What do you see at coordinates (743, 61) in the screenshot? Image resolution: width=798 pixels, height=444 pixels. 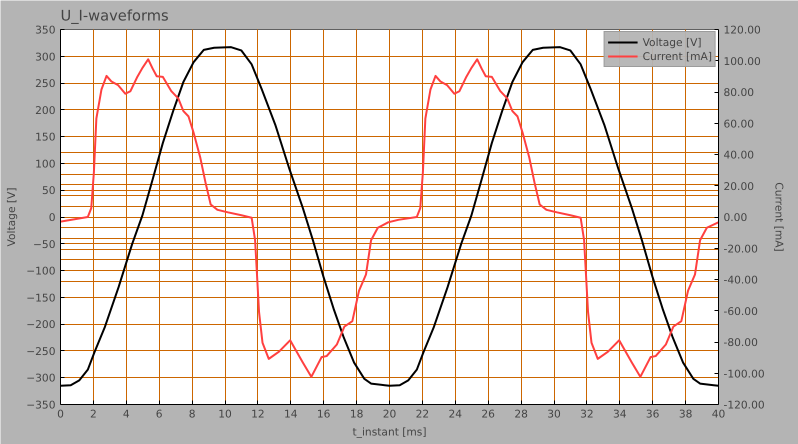 I see `y2-tick-label: 100.00` at bounding box center [743, 61].